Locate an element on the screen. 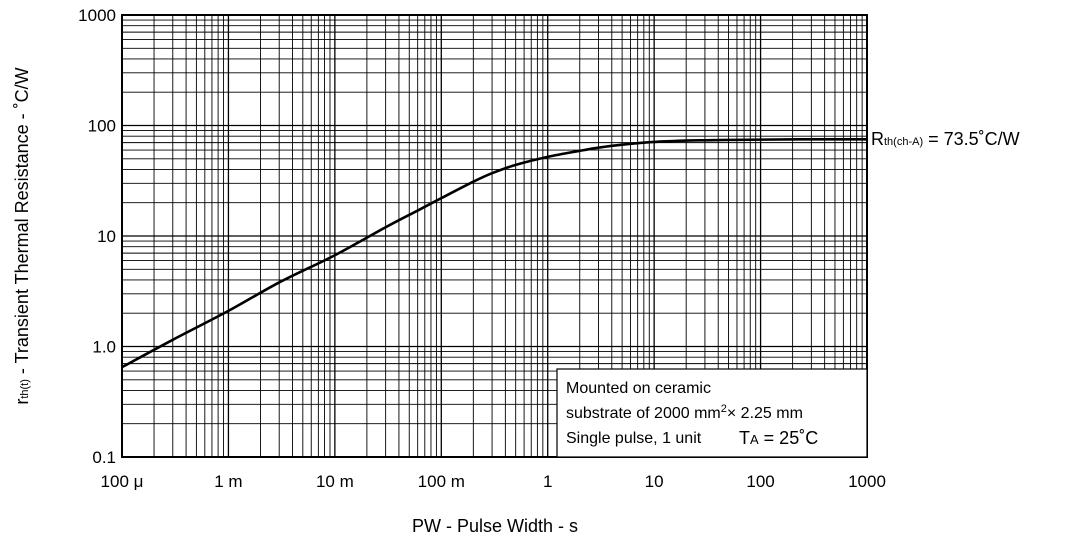 This screenshot has height=544, width=1065. x-tick-labels: 100 μ 1 m 10 m 100 m 1 10 100 1000 is located at coordinates (493, 481).